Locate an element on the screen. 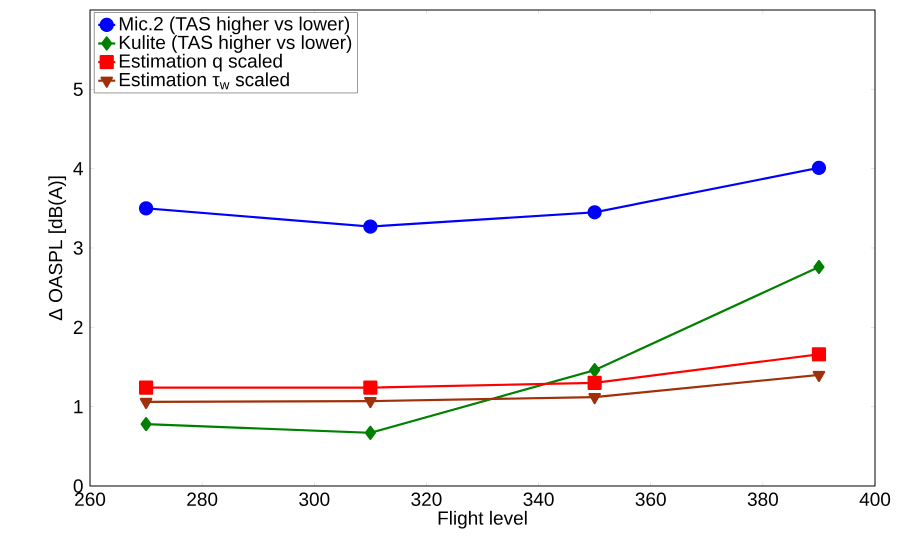  y-tick-label: 1 is located at coordinates (78, 407).